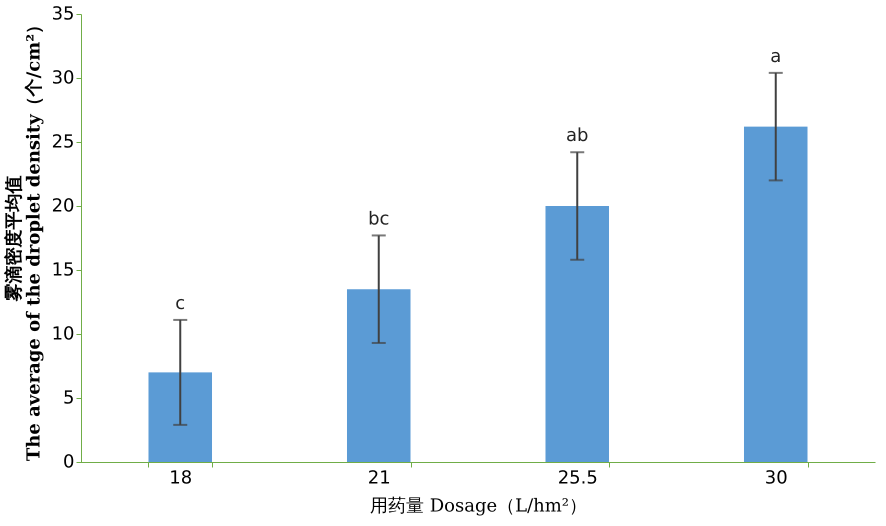 The image size is (886, 526). What do you see at coordinates (63, 270) in the screenshot?
I see `y-tick-label: 15` at bounding box center [63, 270].